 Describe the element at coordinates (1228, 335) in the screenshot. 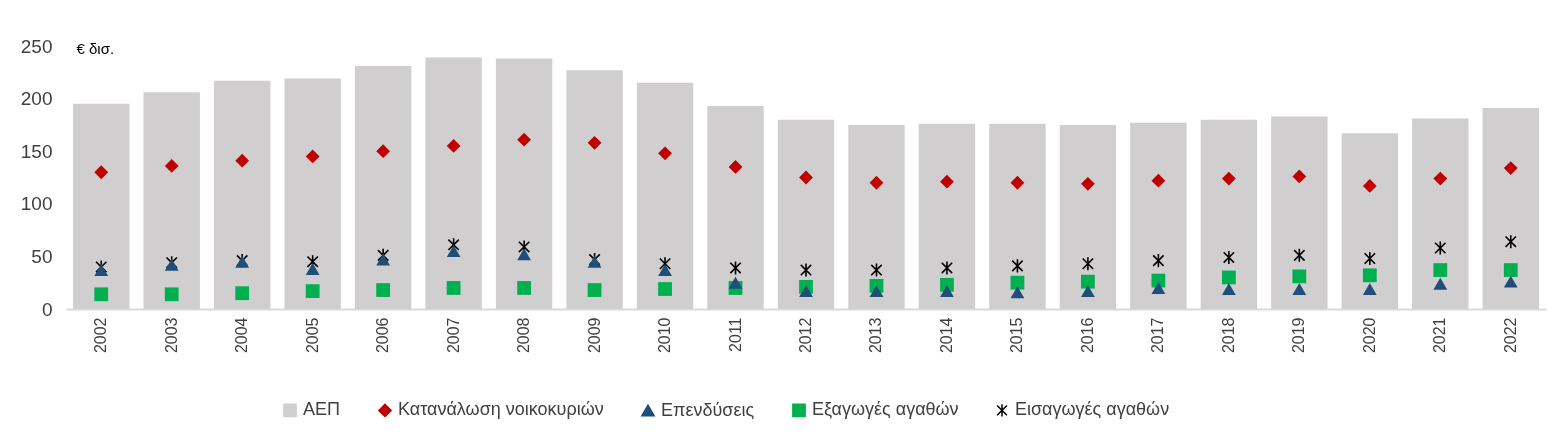

I see `x-tick-label: 2018` at that location.